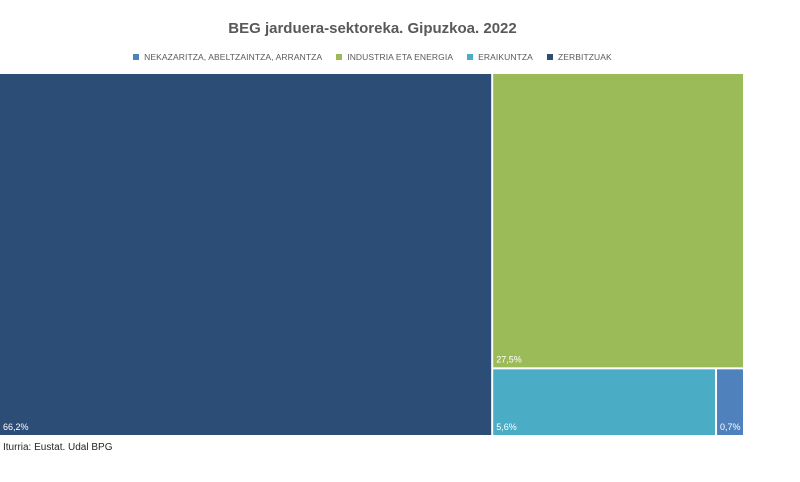  Describe the element at coordinates (16, 427) in the screenshot. I see `data-label-zerbitzuak: 66,2%` at that location.